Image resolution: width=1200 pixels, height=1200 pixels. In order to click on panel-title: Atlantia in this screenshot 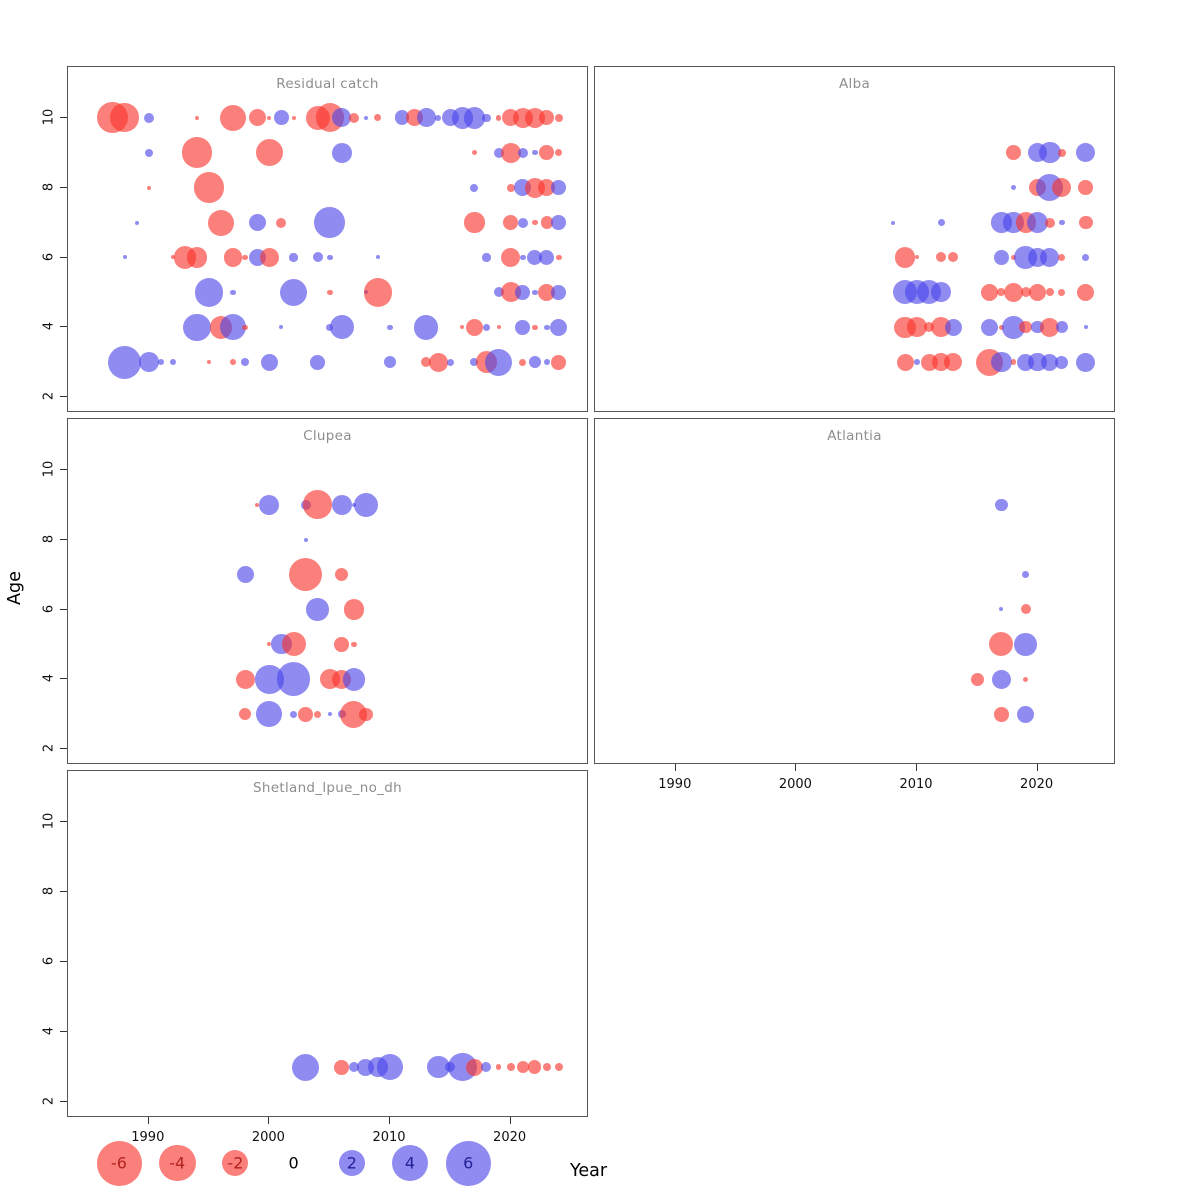, I will do `click(854, 436)`.